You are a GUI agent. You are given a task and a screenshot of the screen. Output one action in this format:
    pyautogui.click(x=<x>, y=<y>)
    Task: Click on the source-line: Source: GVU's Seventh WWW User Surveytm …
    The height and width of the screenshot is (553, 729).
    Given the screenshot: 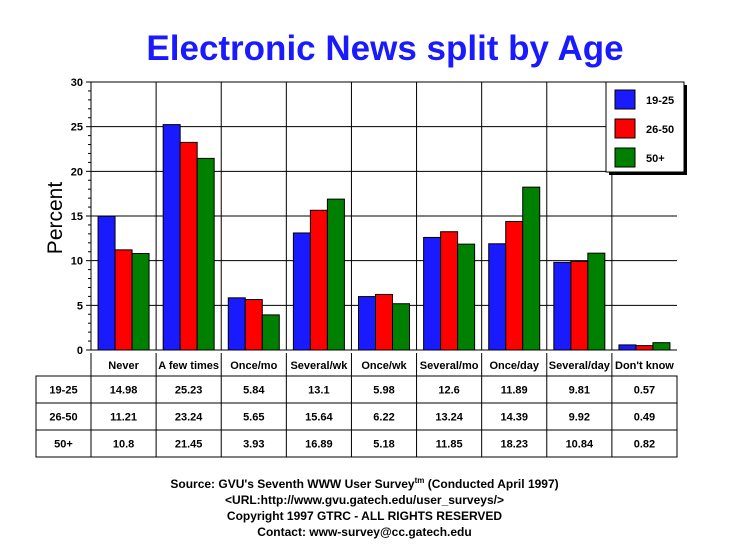 What is the action you would take?
    pyautogui.click(x=364, y=482)
    